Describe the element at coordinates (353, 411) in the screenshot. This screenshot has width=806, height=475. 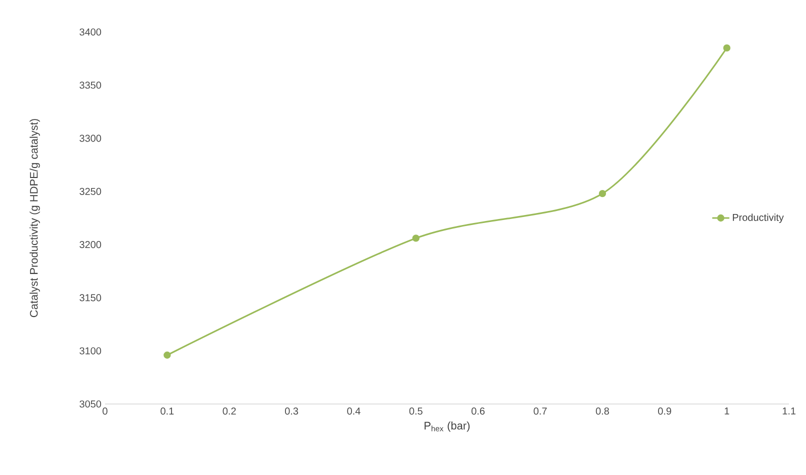
I see `x-tick-label: 0.4` at that location.